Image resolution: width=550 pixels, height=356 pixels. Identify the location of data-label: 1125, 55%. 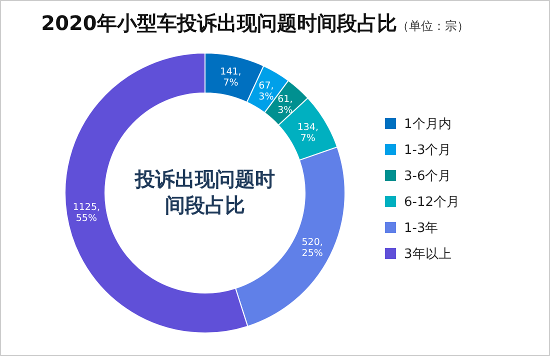
(86, 213).